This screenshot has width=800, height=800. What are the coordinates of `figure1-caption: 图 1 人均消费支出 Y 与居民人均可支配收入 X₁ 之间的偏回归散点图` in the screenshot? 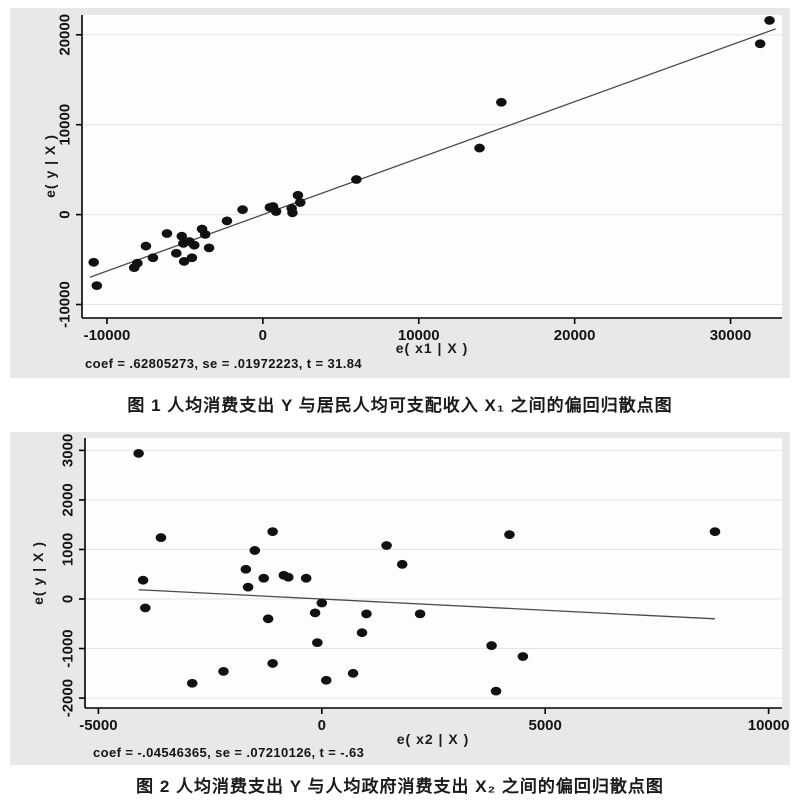 It's located at (400, 405).